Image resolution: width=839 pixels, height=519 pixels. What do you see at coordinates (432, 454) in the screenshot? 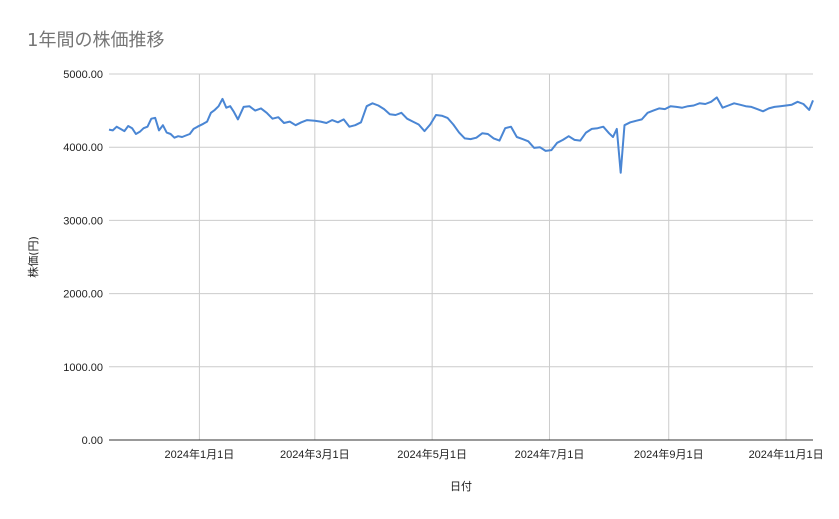
I see `x-tick-label: 2024年5月1日` at bounding box center [432, 454].